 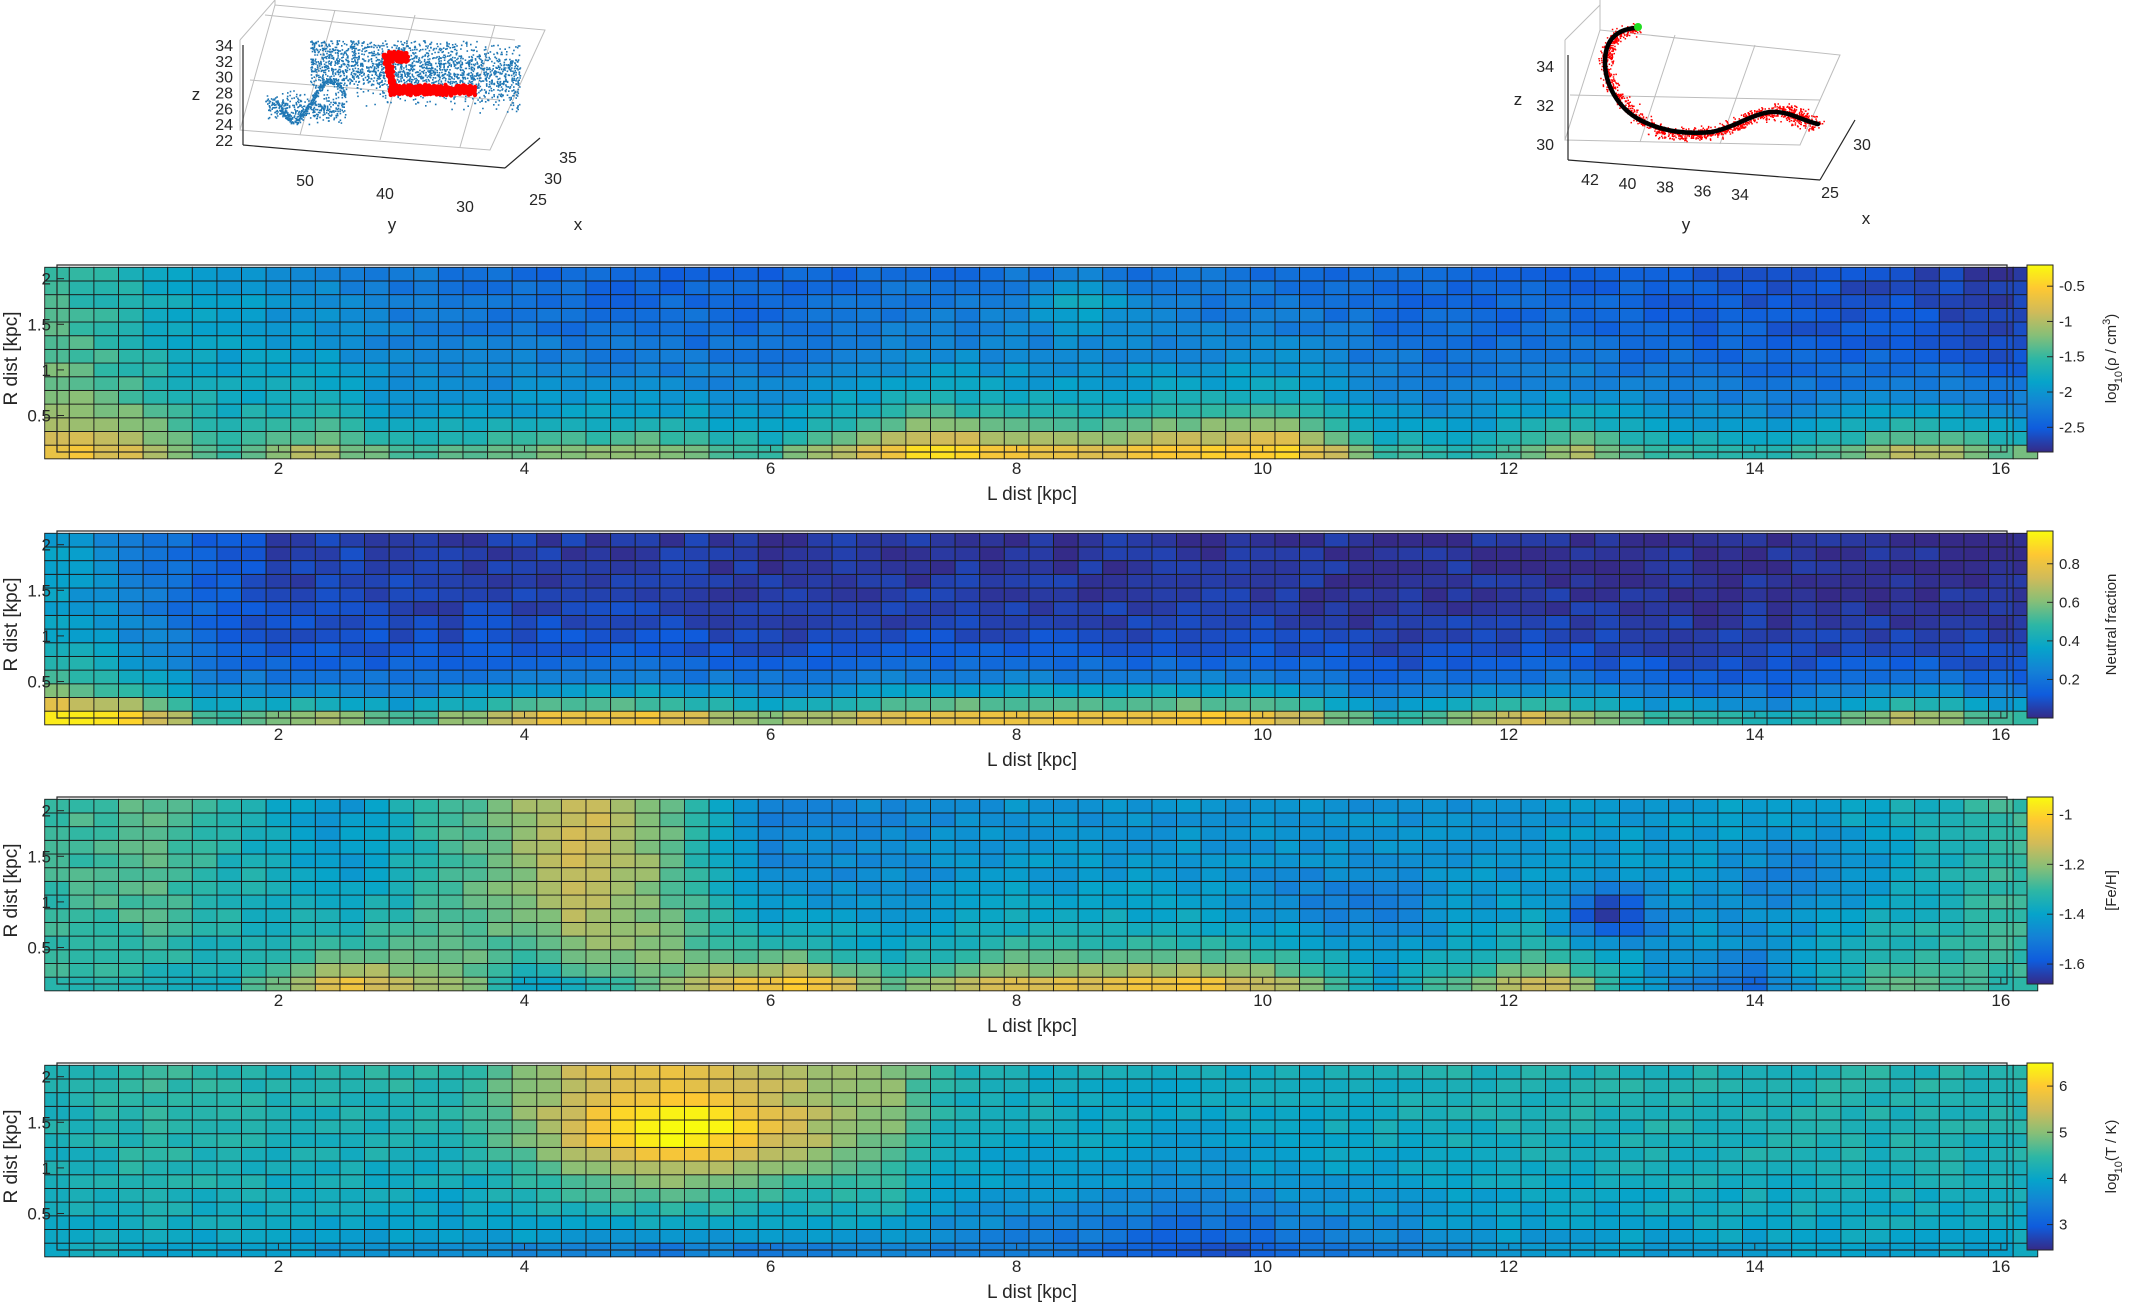 I want to click on scatter-red-points, so click(x=429, y=73).